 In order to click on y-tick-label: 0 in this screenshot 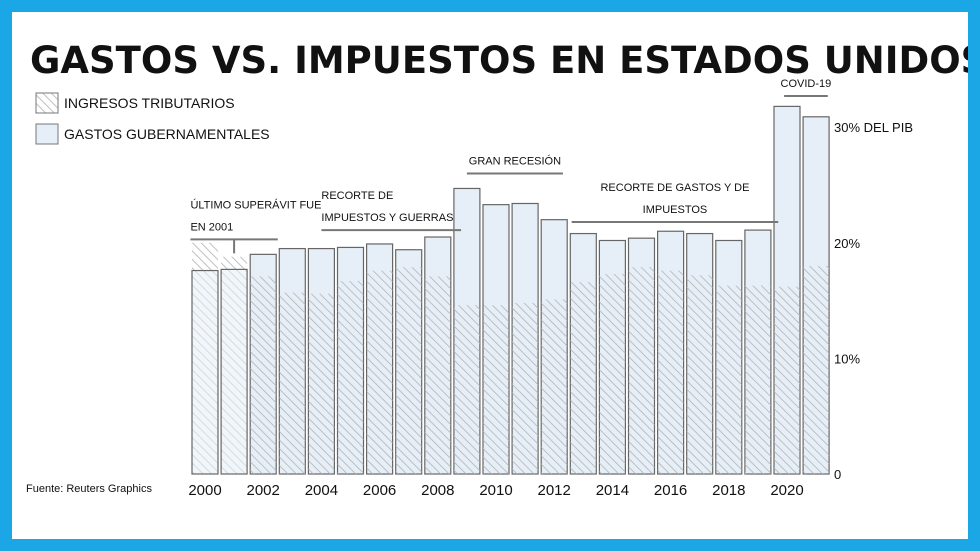, I will do `click(837, 474)`.